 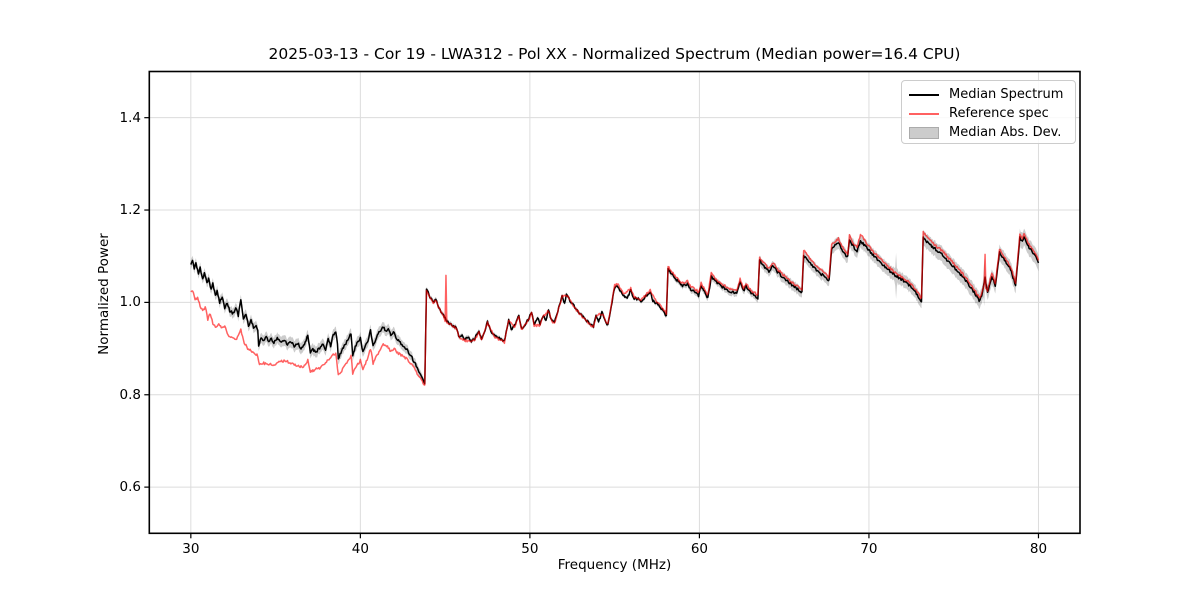 What do you see at coordinates (130, 210) in the screenshot?
I see `y-tick-label: 1.2` at bounding box center [130, 210].